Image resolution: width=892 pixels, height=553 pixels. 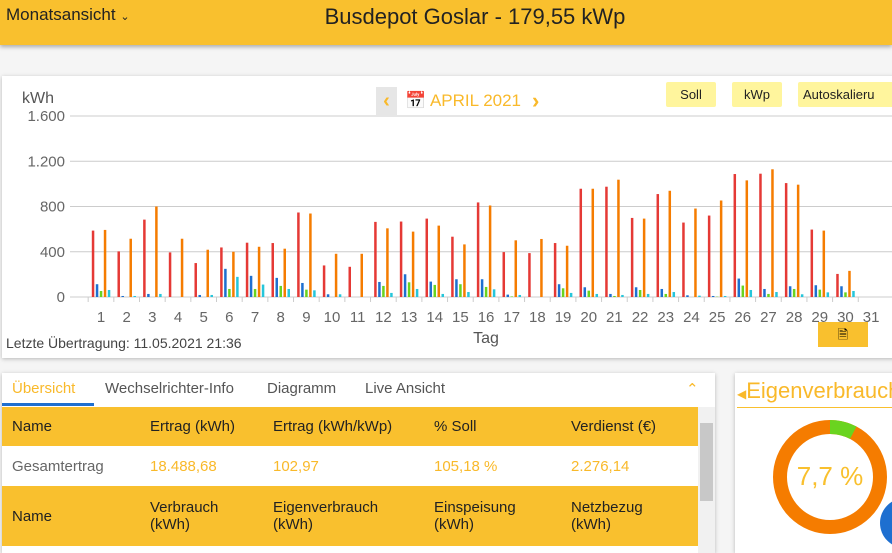 What do you see at coordinates (343, 466) in the screenshot?
I see `cell: 102,97` at bounding box center [343, 466].